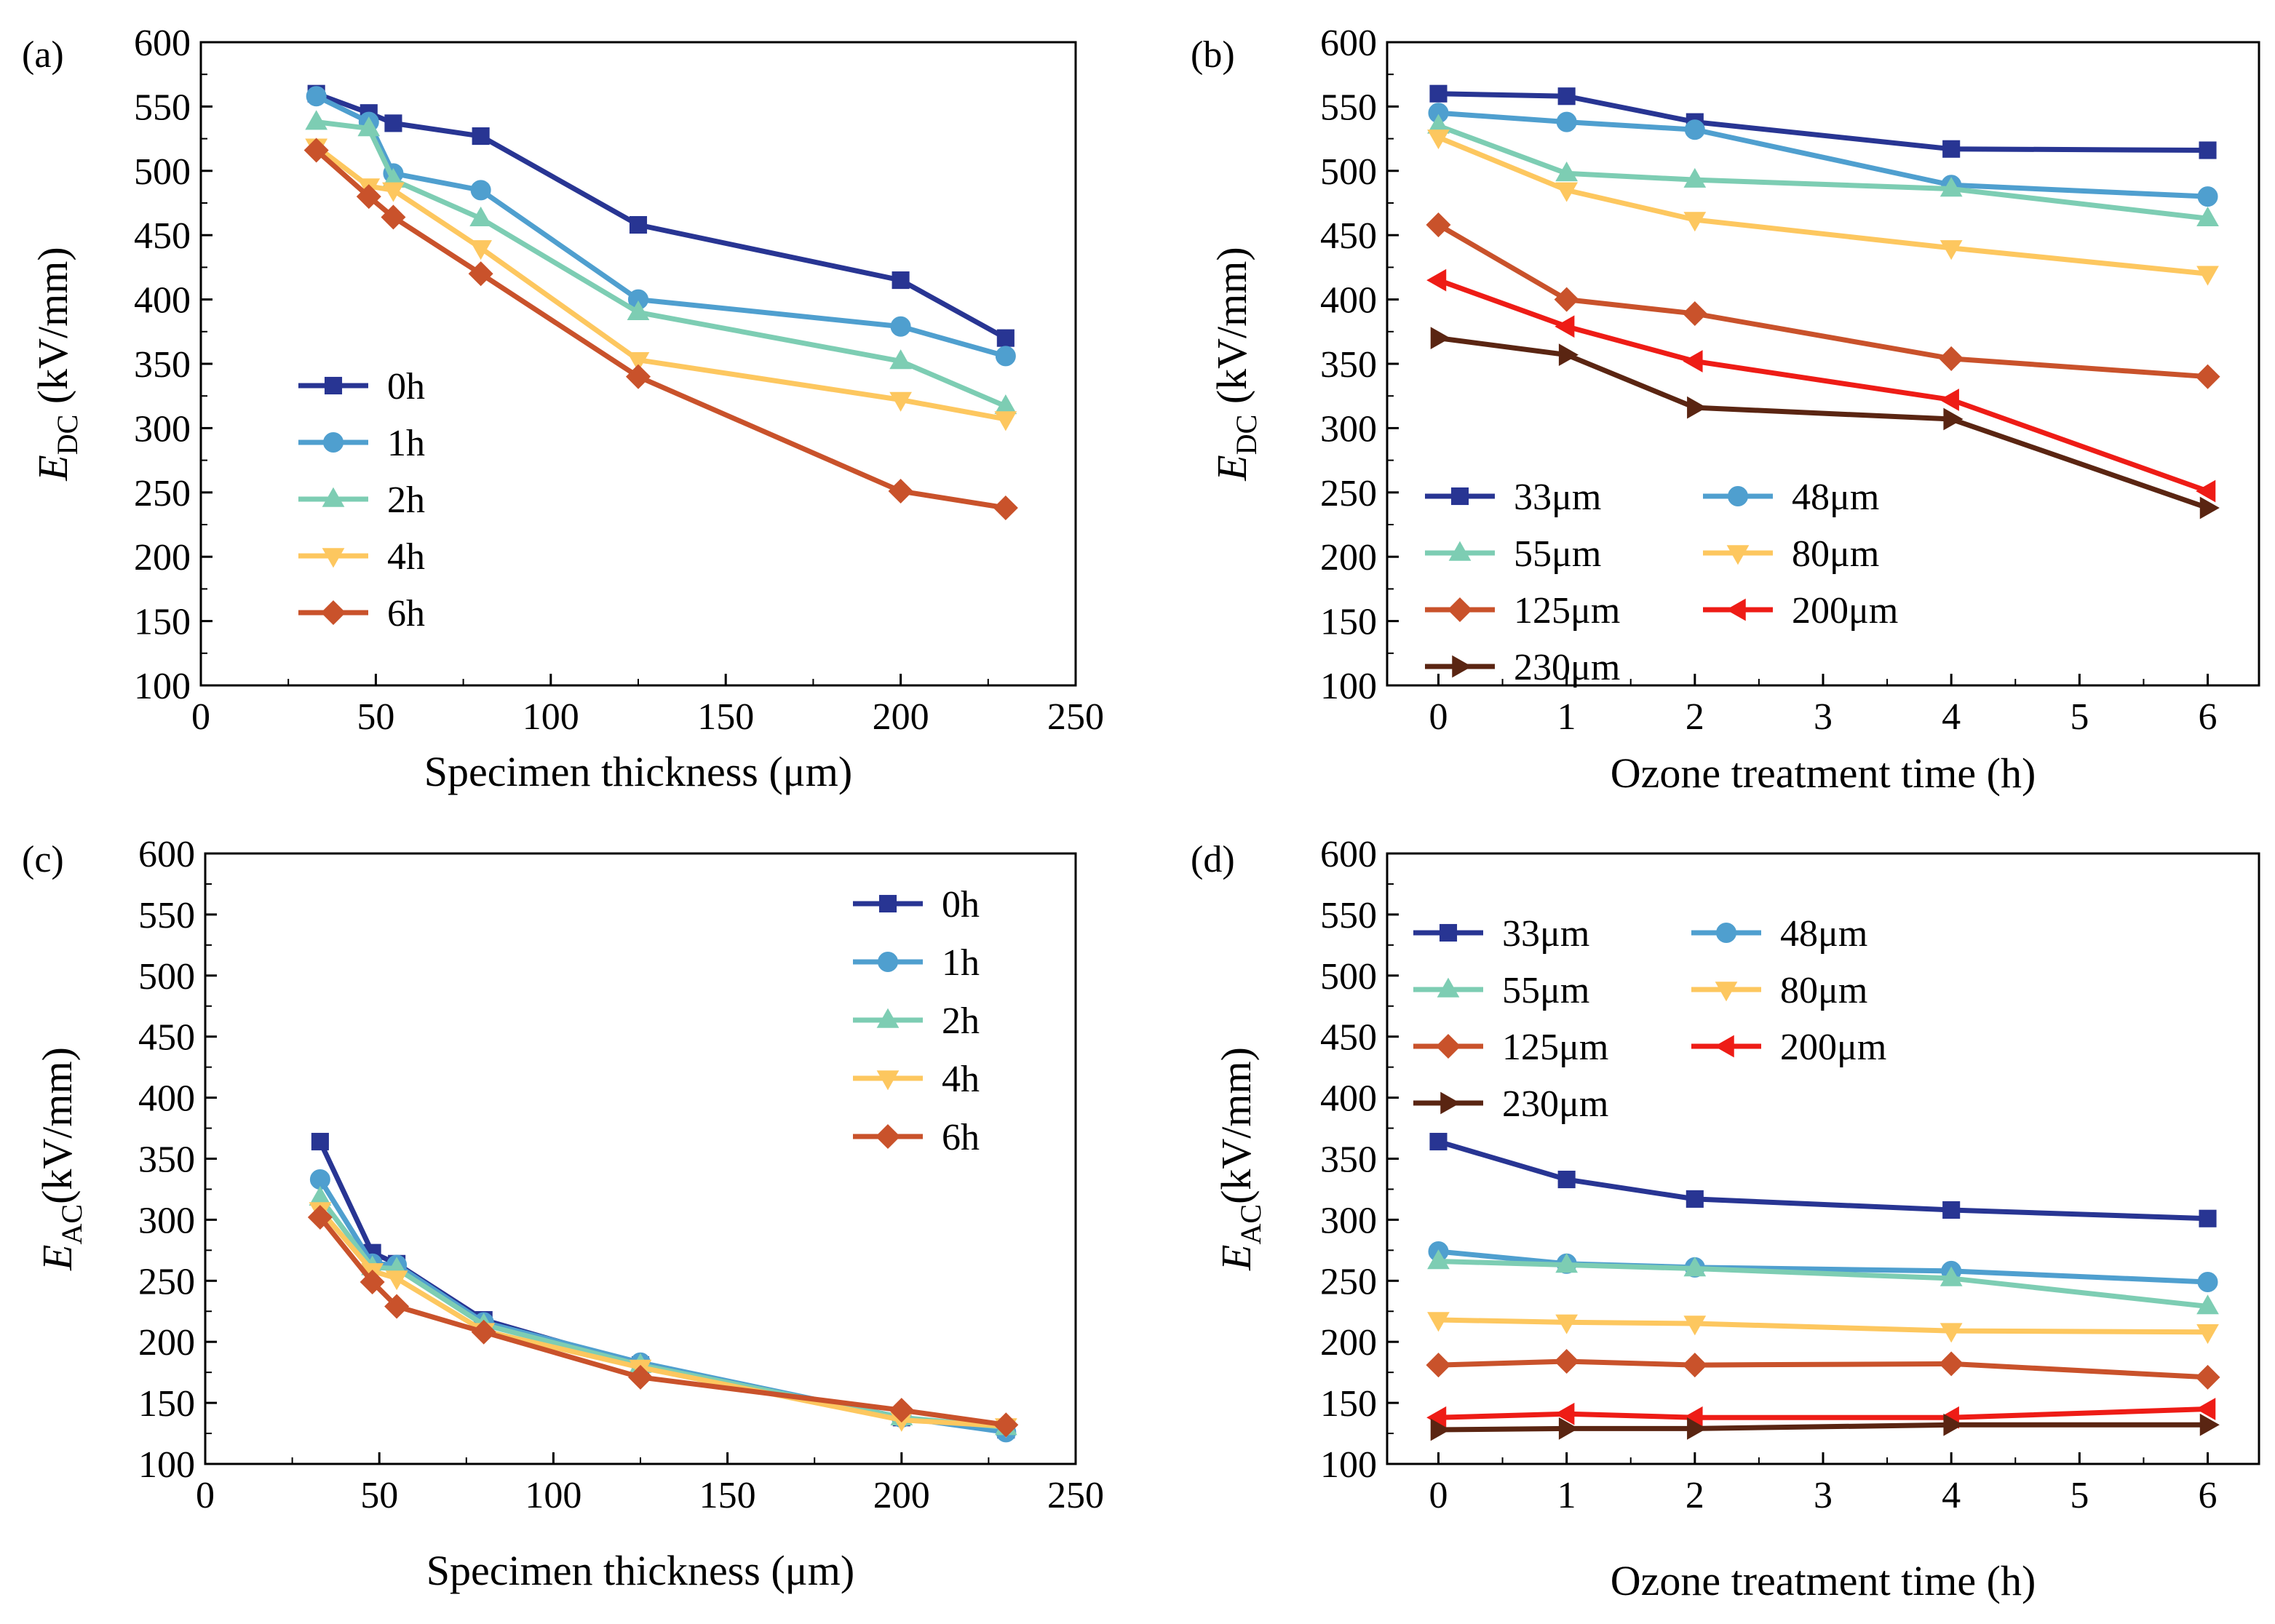  Describe the element at coordinates (361, 500) in the screenshot. I see `legend: 0h 1h 2h 4h 6h` at that location.